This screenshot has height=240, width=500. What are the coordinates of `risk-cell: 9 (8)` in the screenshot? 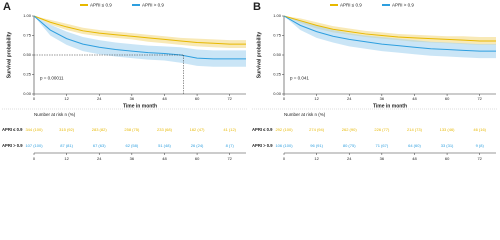 It's located at (480, 145).